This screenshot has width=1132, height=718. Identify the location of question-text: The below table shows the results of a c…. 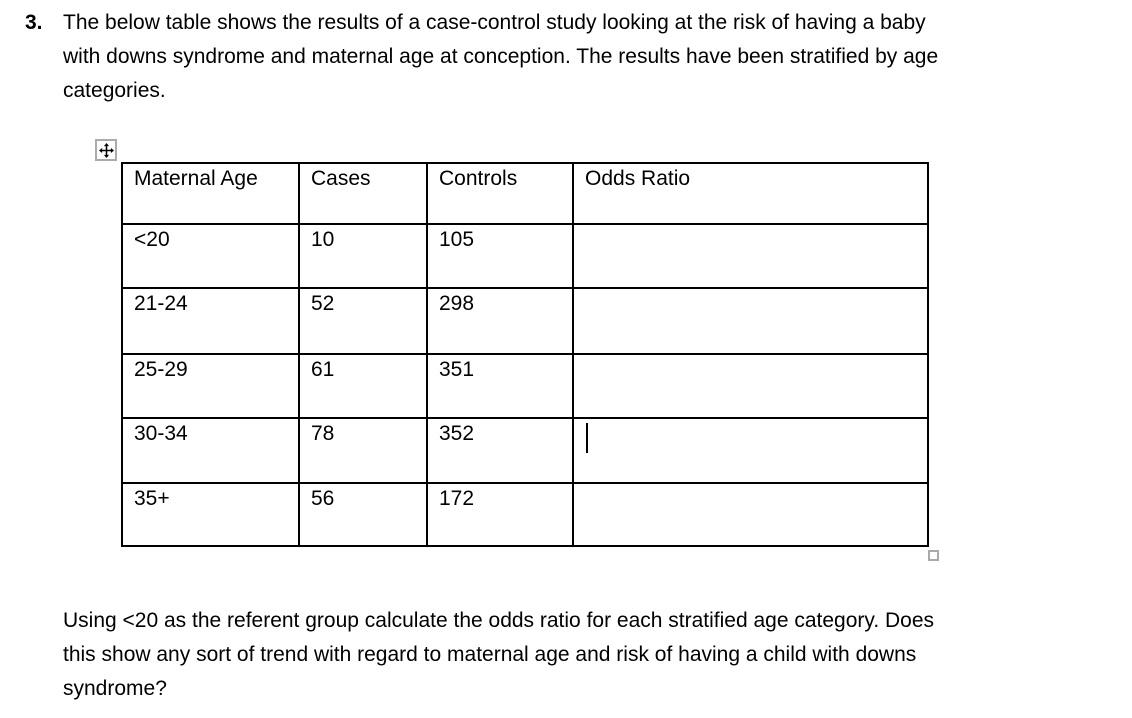
(500, 57).